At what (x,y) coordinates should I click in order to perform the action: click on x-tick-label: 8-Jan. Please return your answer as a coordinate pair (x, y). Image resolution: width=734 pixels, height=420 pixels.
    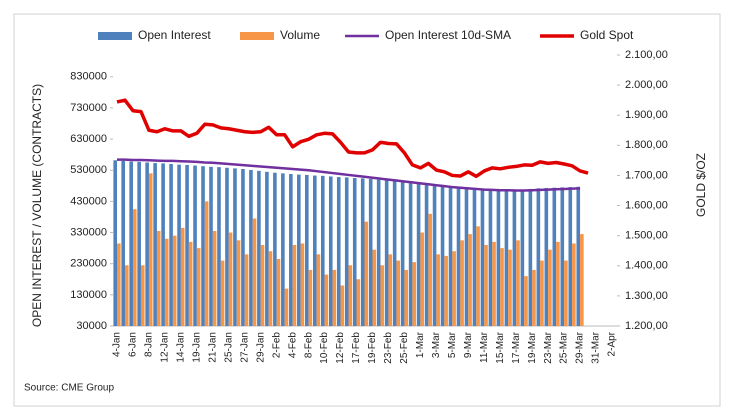
    Looking at the image, I should click on (149, 344).